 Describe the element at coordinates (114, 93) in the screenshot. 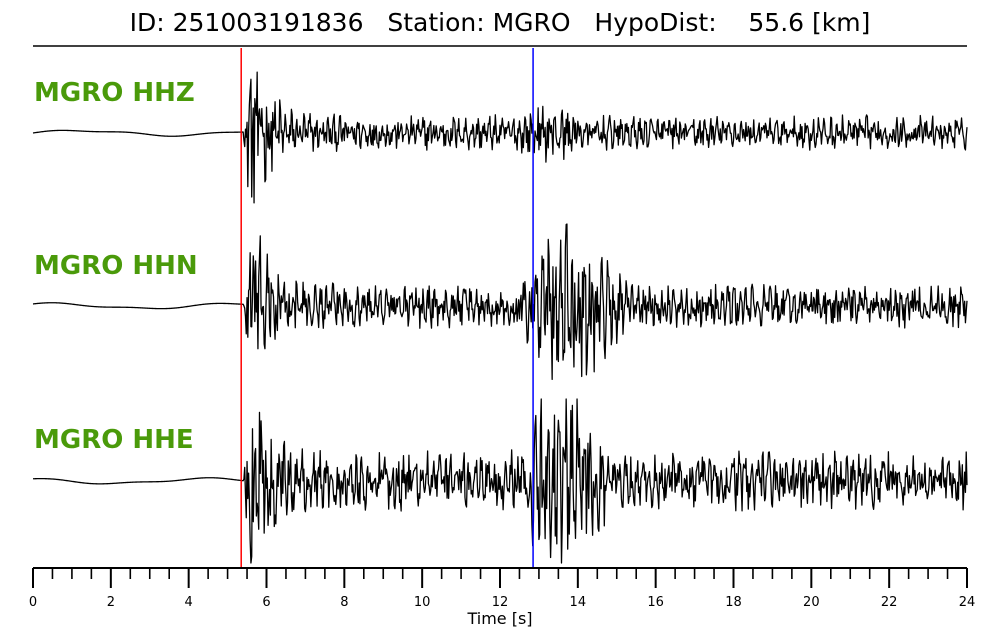

I see `trace-label: MGRO HHZ` at that location.